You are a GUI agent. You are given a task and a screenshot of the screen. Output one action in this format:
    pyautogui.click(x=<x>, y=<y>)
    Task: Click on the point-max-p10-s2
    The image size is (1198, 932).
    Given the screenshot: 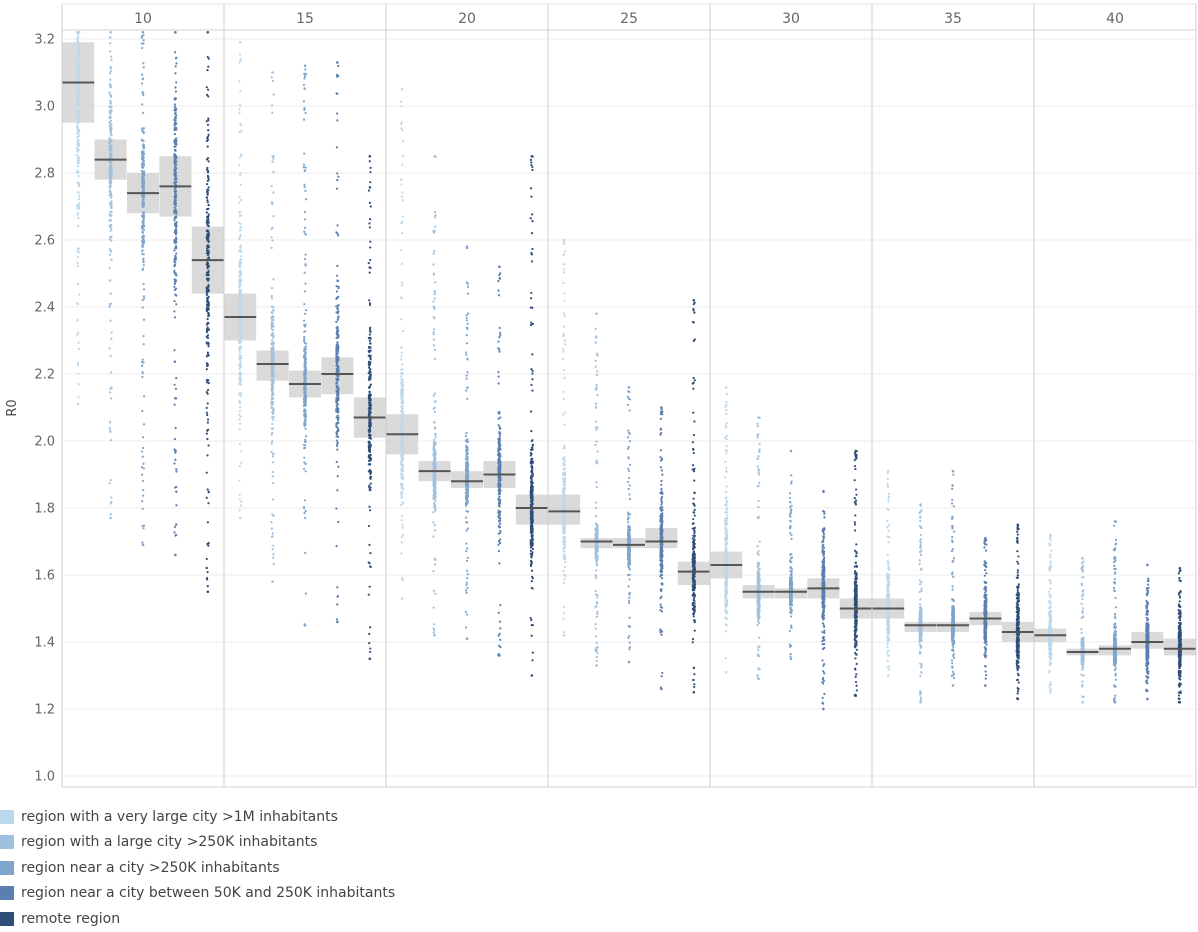 What is the action you would take?
    pyautogui.click(x=143, y=32)
    